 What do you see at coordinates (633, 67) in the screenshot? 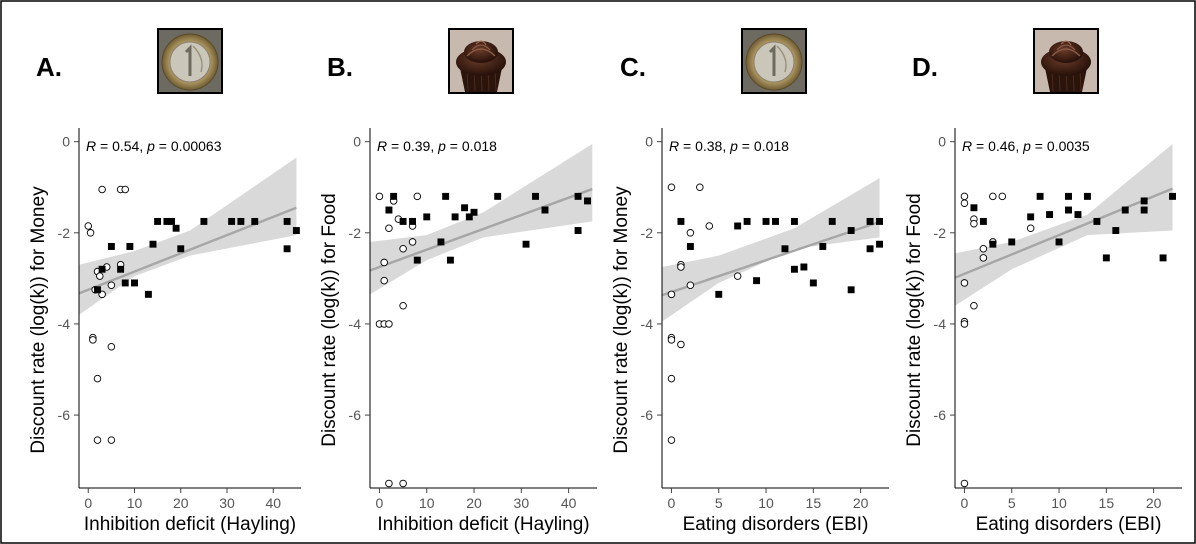
I see `panel-letter: C.` at bounding box center [633, 67].